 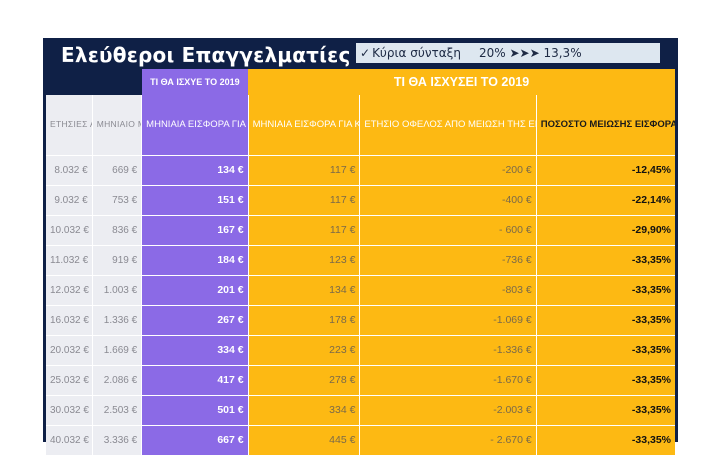 What do you see at coordinates (69, 170) in the screenshot?
I see `cell-annual-income: 8.032 €` at bounding box center [69, 170].